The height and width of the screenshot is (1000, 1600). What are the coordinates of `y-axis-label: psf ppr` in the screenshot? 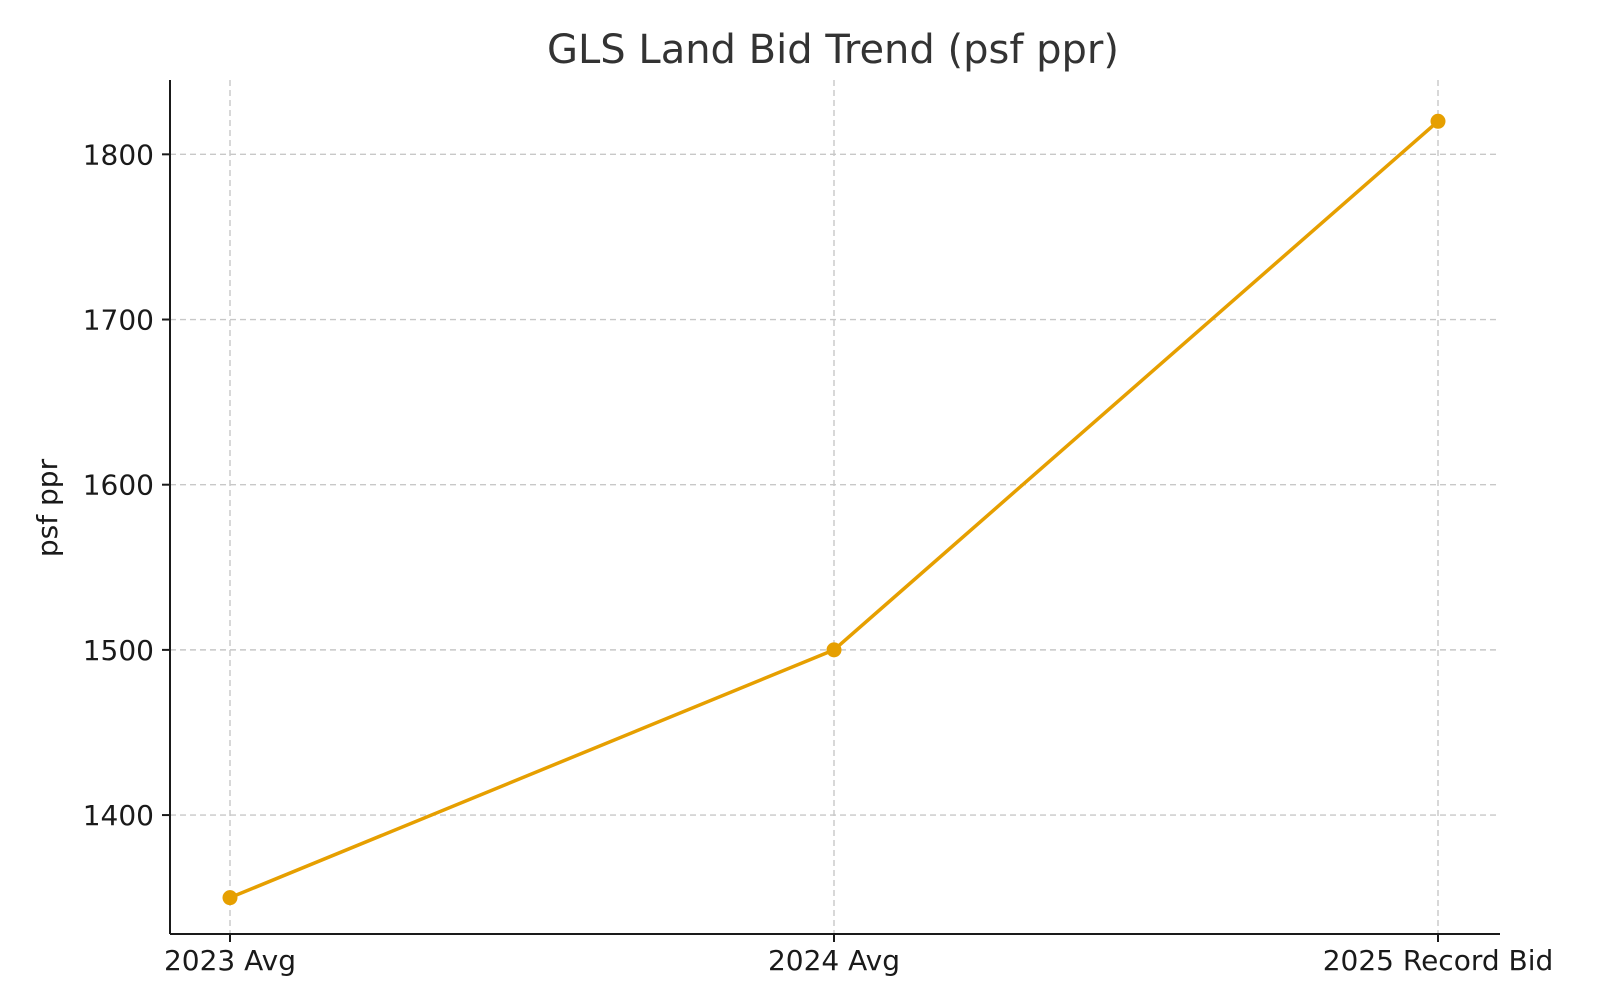 It's located at (47, 507).